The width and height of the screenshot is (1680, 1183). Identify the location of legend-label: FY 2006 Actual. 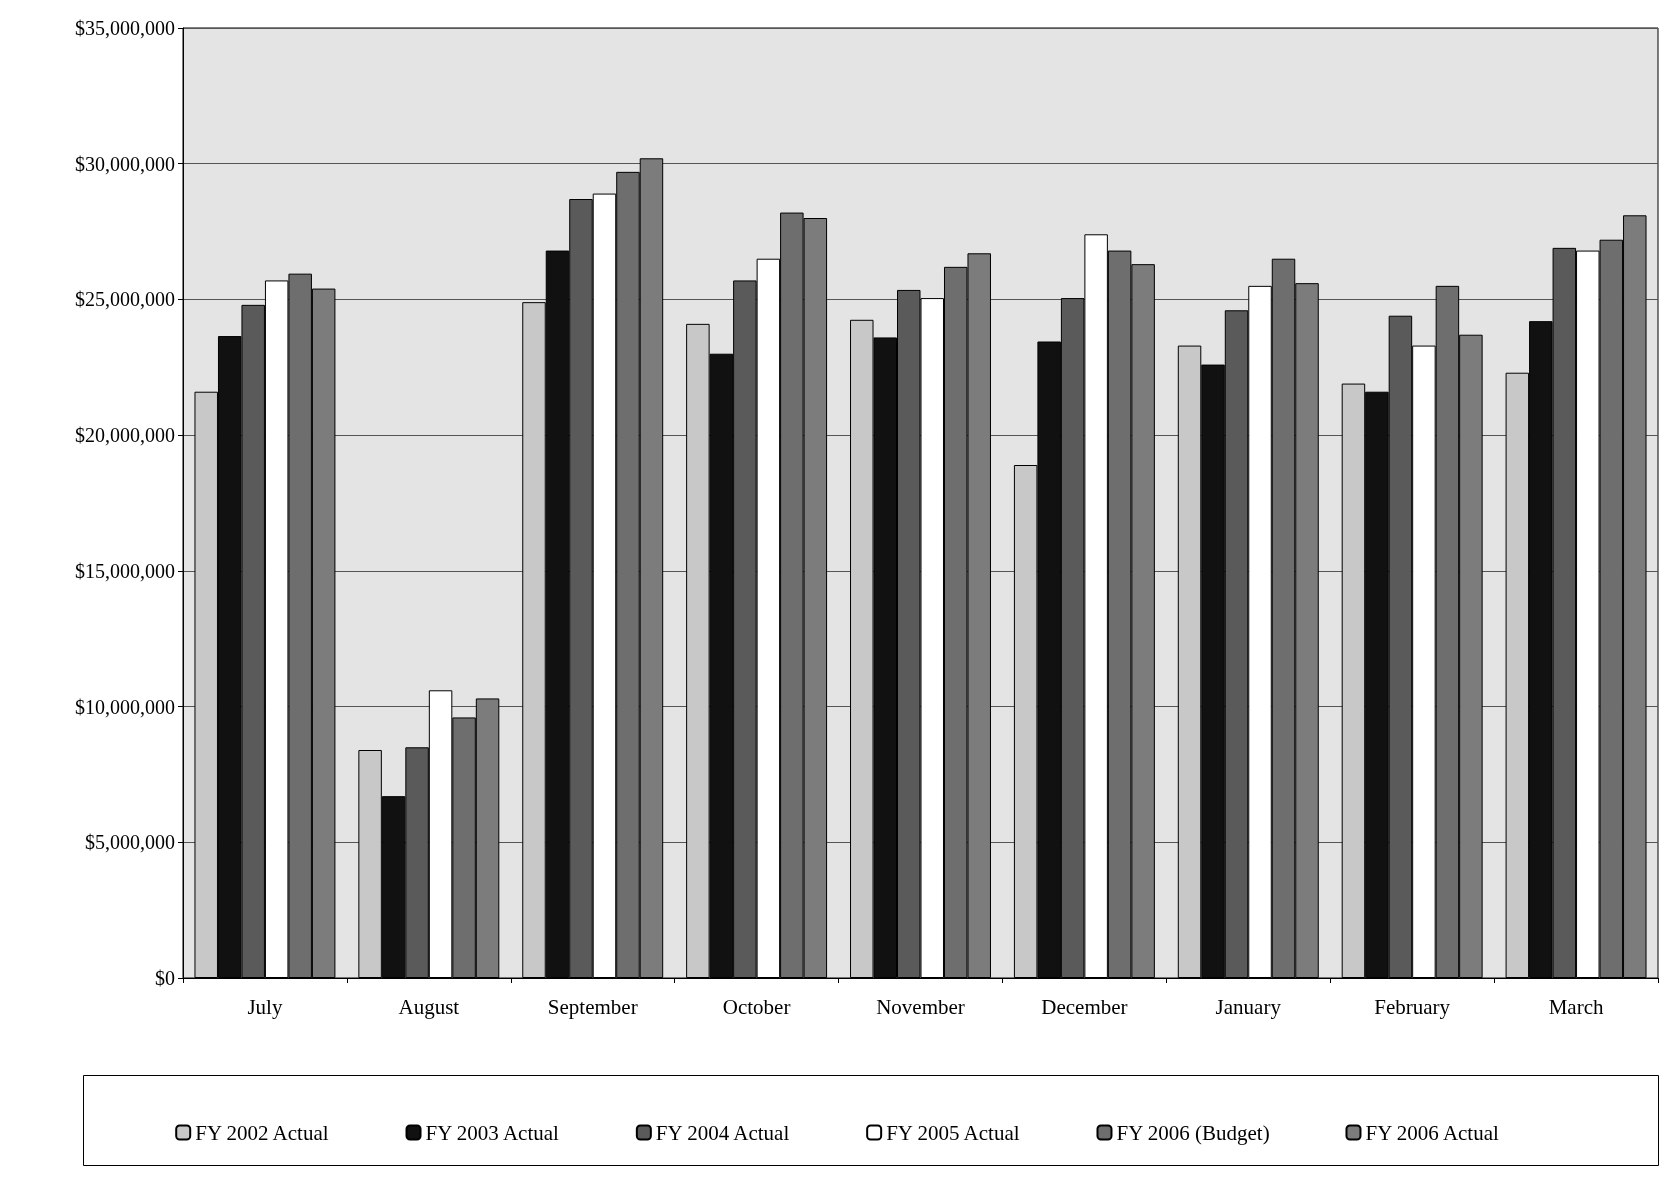
(1432, 1132).